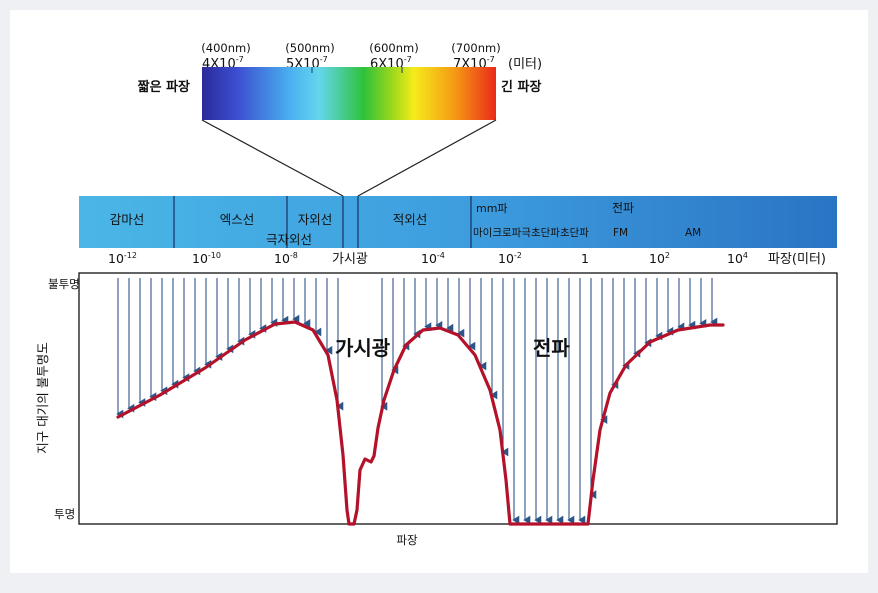  I want to click on wavelength-nm-label: (500nm), so click(309, 48).